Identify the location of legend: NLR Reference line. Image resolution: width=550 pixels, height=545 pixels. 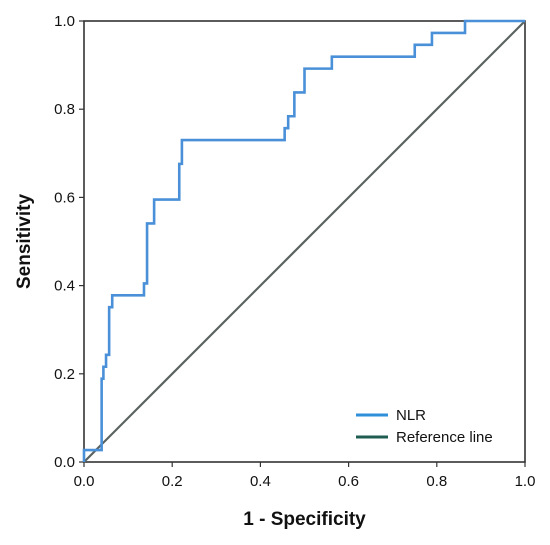
(424, 426).